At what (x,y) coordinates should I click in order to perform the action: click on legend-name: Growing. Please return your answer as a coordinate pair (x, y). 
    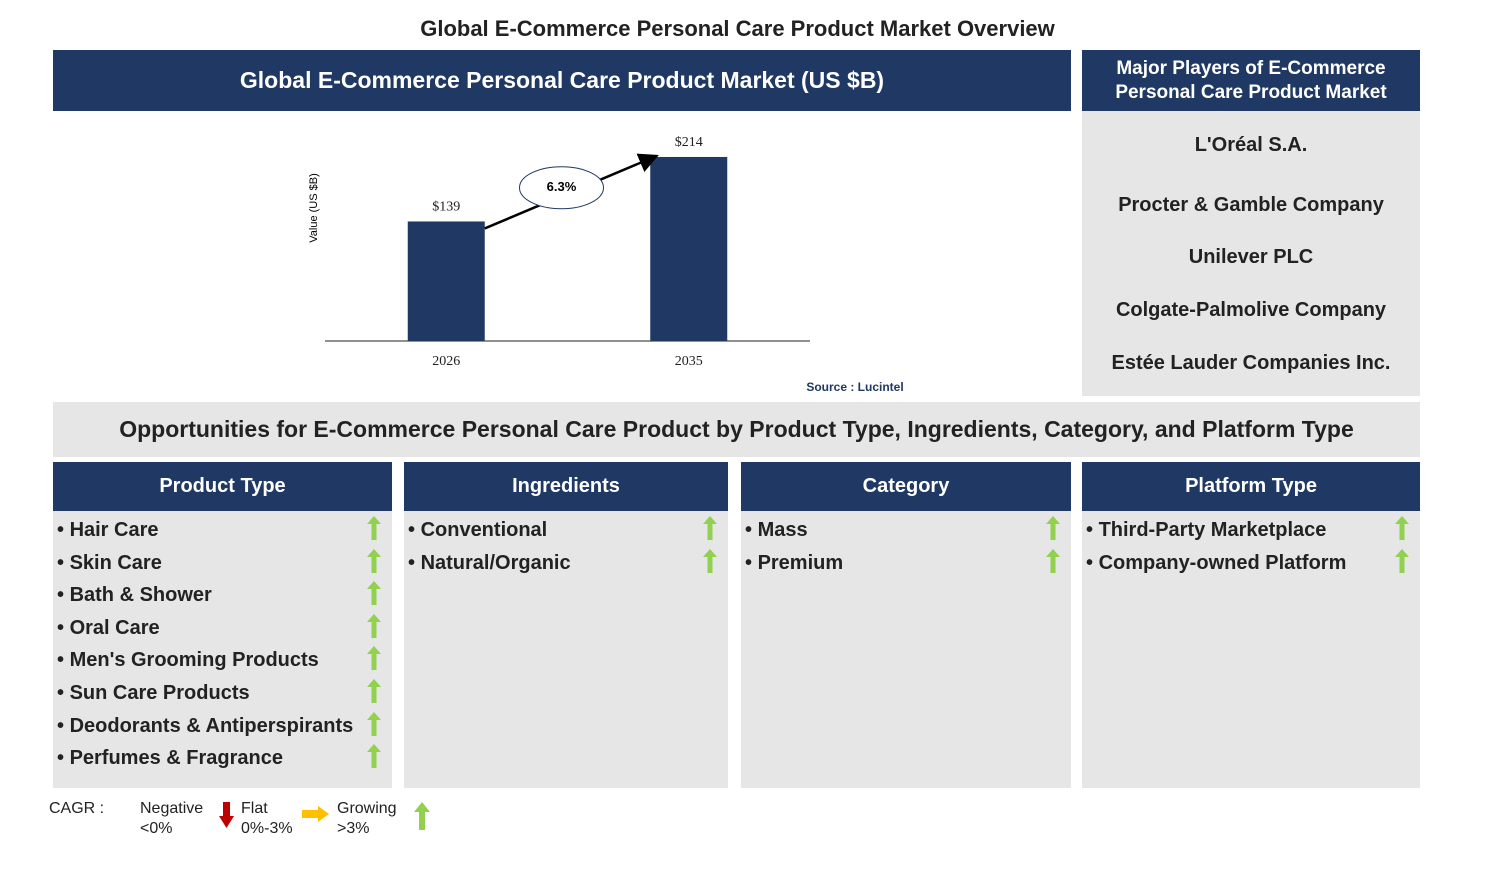
    Looking at the image, I should click on (367, 808).